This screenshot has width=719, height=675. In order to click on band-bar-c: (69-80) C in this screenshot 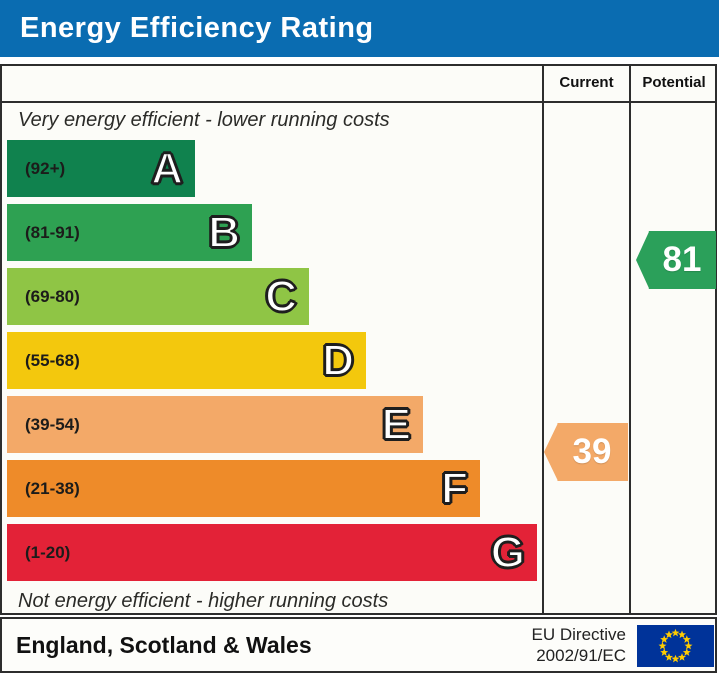, I will do `click(158, 296)`.